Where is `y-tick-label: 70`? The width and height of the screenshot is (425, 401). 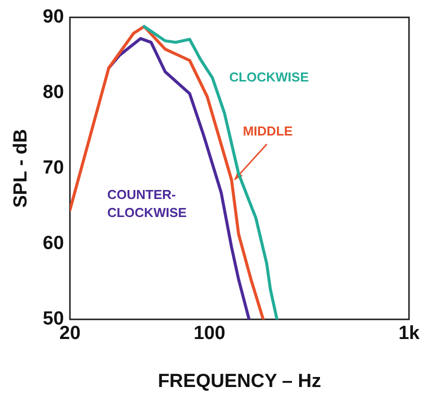 y-tick-label: 70 is located at coordinates (53, 168).